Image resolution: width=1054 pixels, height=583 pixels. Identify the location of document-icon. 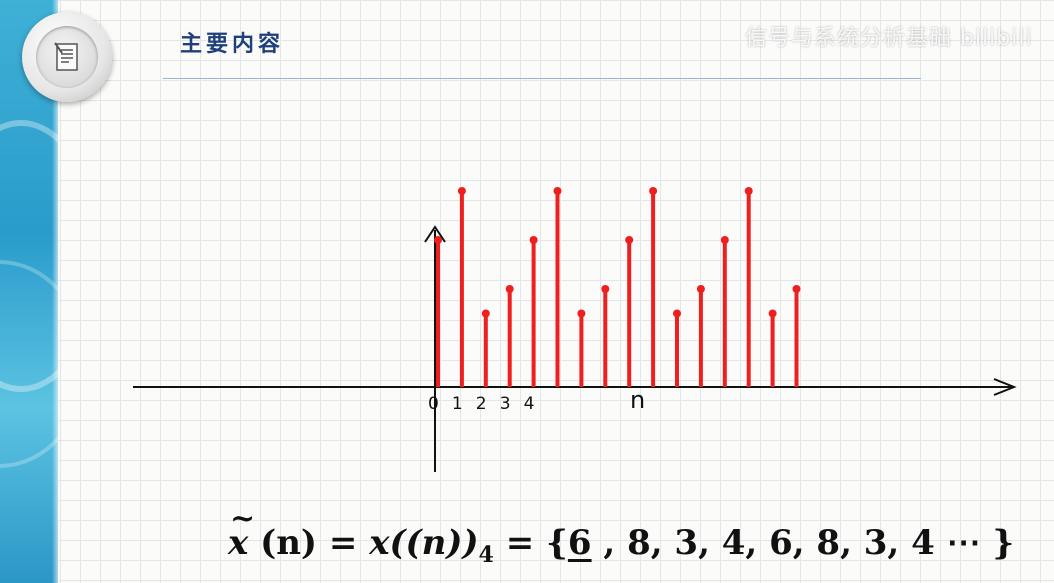
(66, 56).